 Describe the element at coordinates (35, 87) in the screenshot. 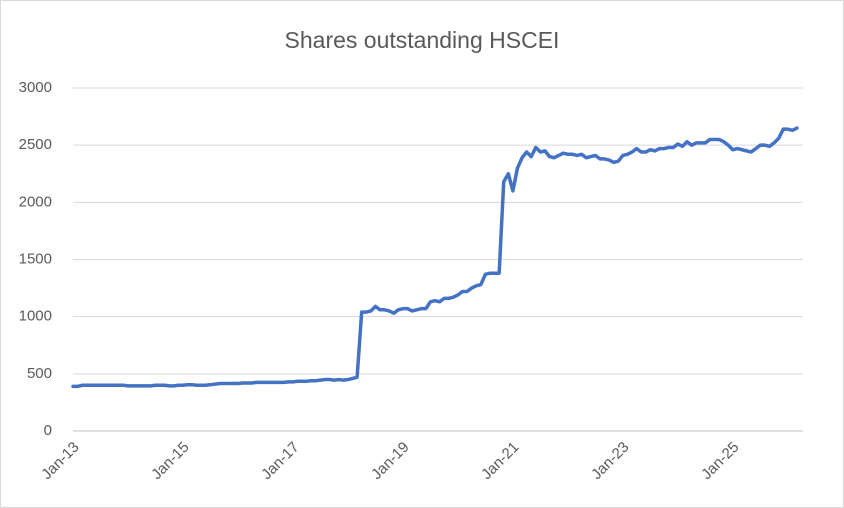

I see `y-tick-label: 3000` at that location.